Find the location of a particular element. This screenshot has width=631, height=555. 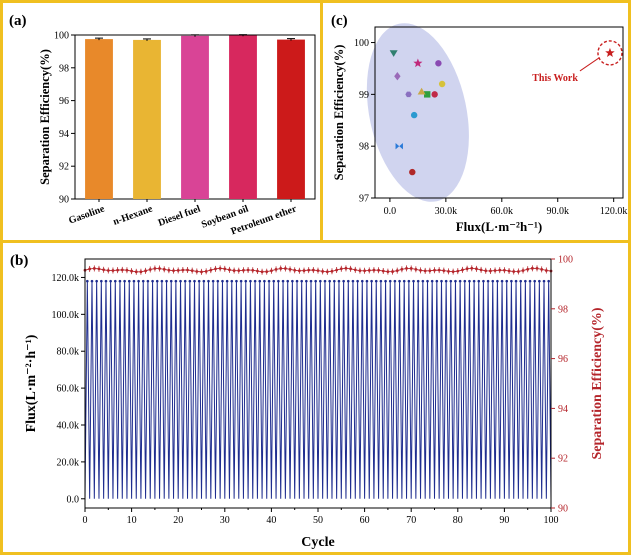

x-tick-label: 90.0k is located at coordinates (557, 211).